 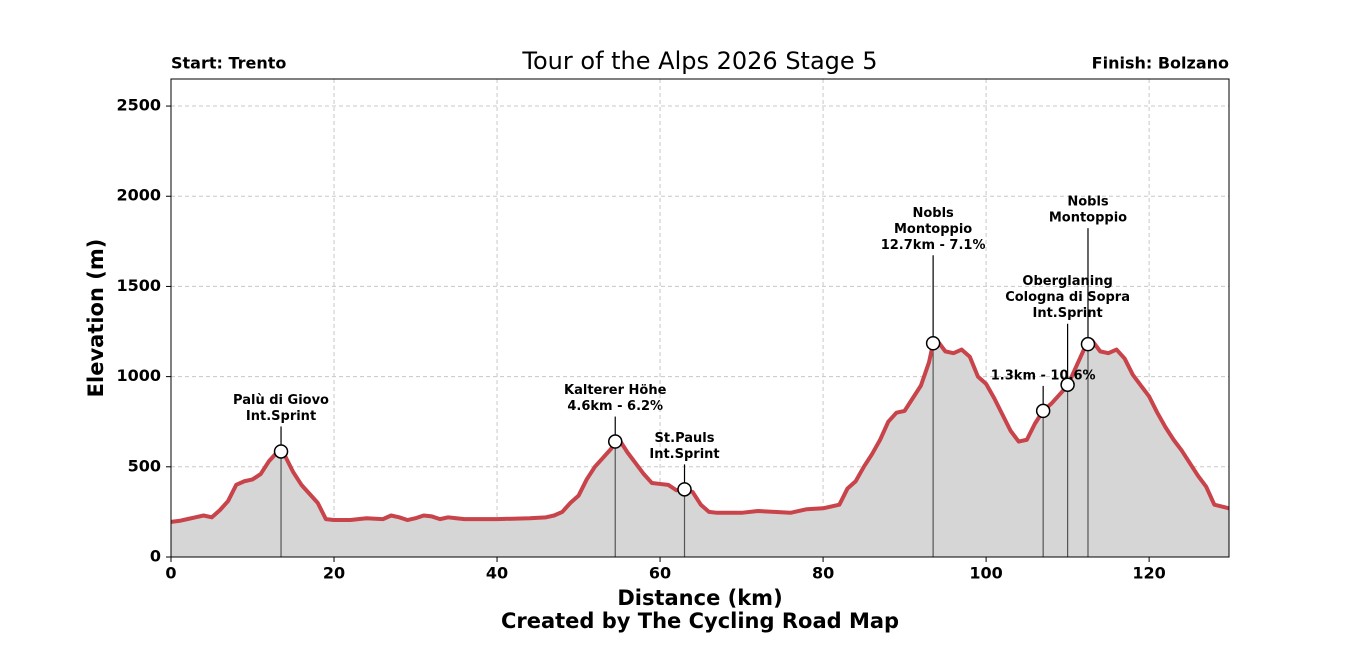 I want to click on x-tick-label: 120, so click(x=1148, y=573).